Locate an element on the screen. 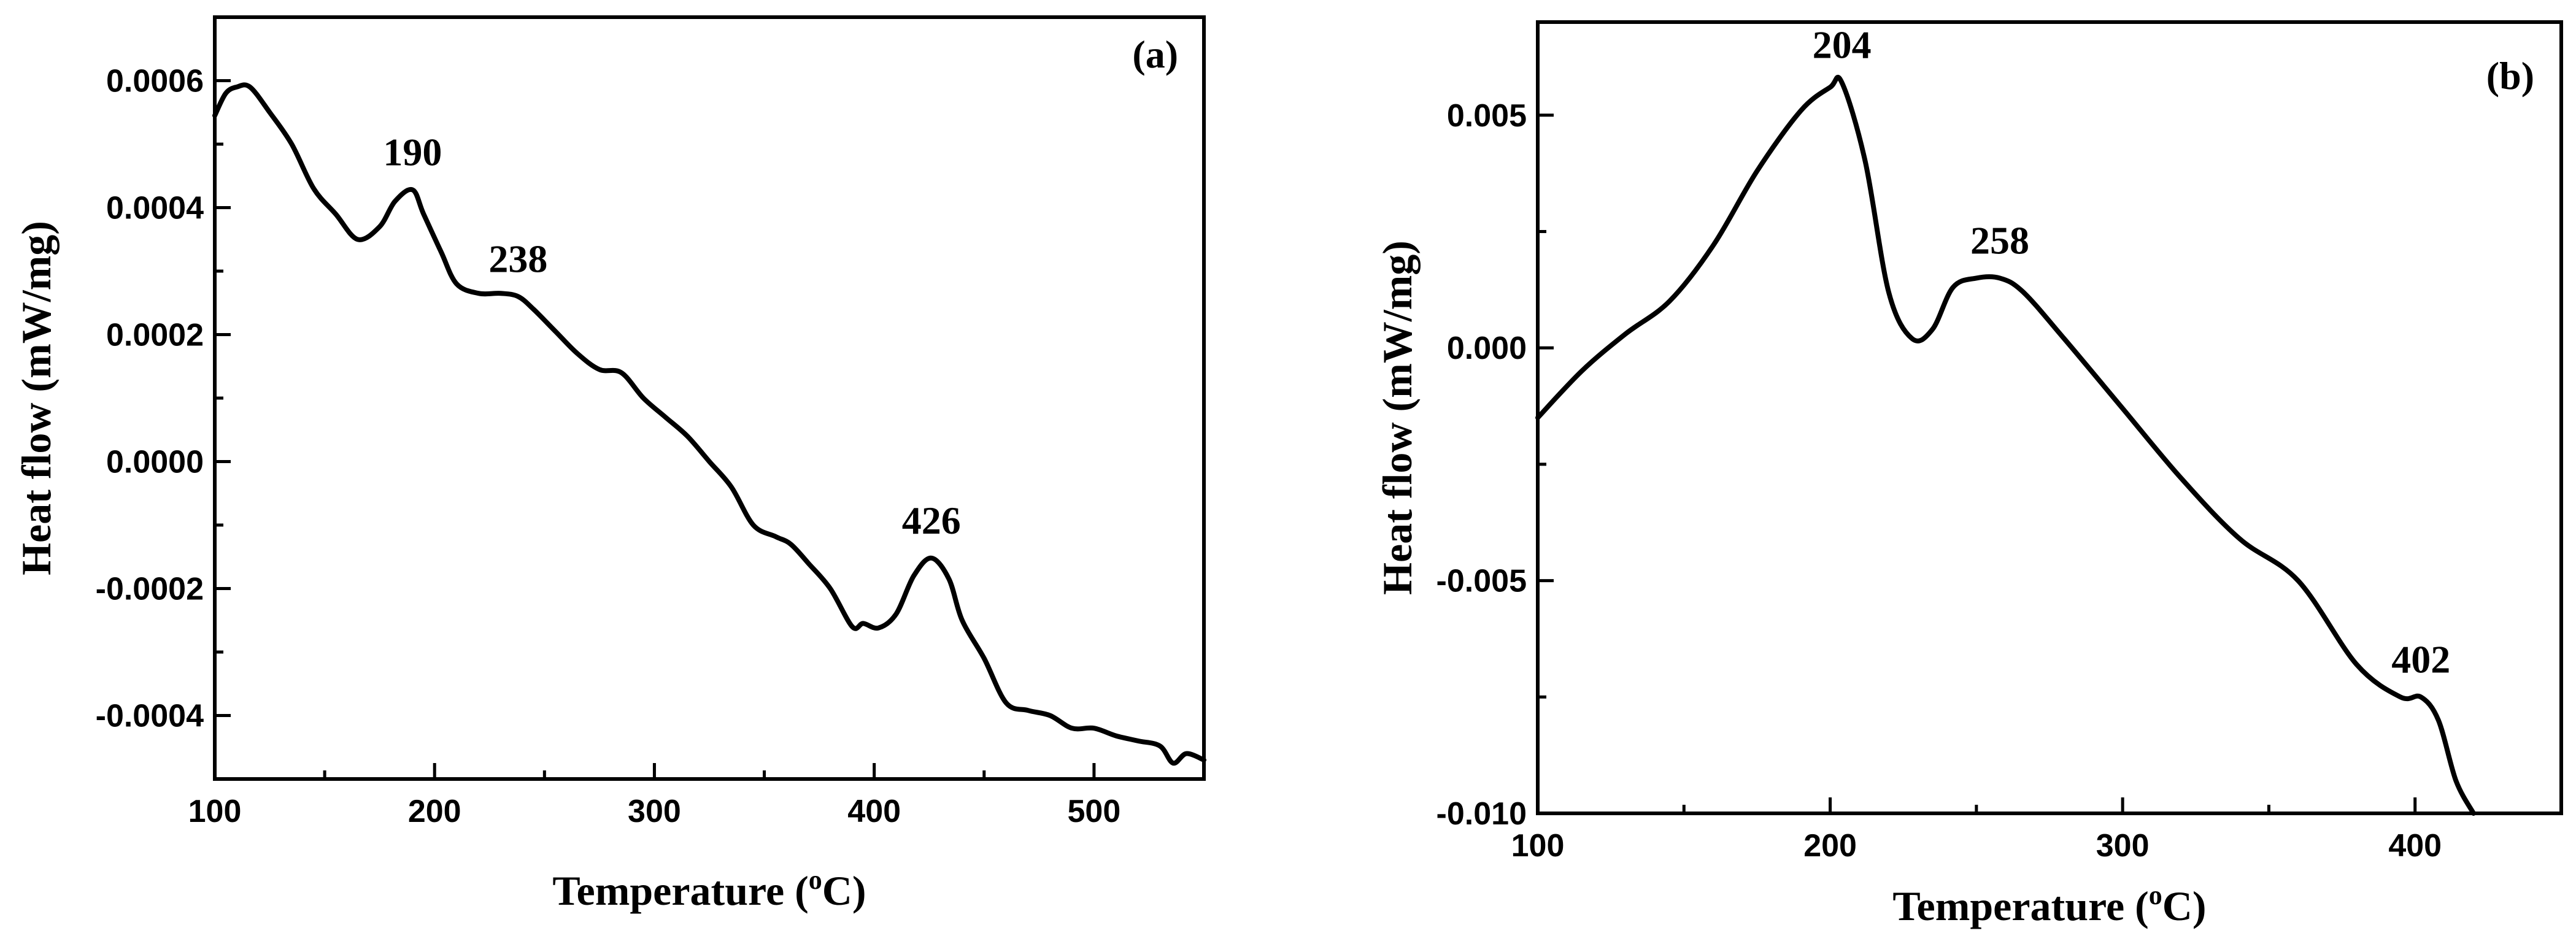 The image size is (2576, 944). peak-label: 402 is located at coordinates (2420, 659).